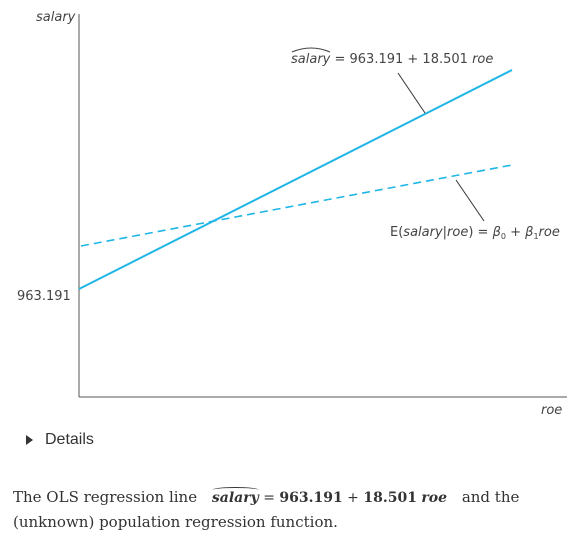 This screenshot has width=585, height=540. I want to click on caption-math-var: roe, so click(434, 498).